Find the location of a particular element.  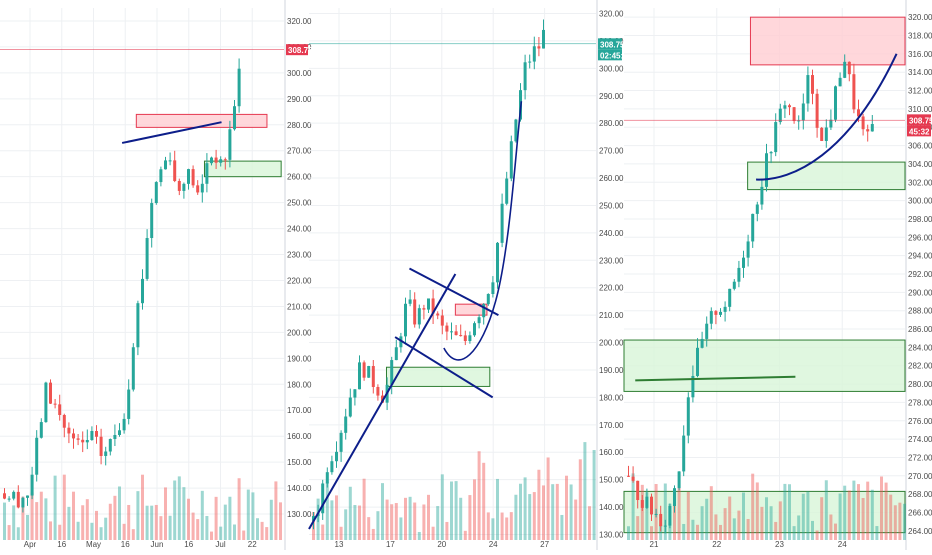

support-zone is located at coordinates (826, 176).